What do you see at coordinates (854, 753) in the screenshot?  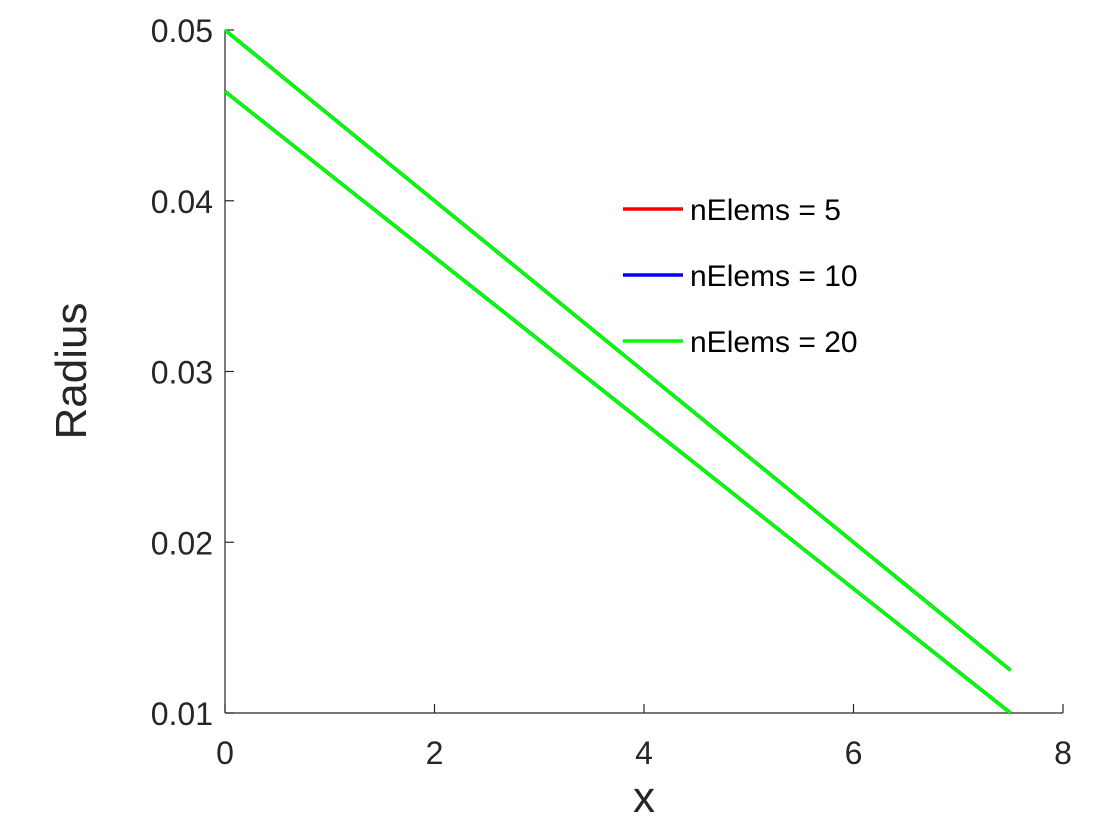 I see `x-tick-label: 6` at bounding box center [854, 753].